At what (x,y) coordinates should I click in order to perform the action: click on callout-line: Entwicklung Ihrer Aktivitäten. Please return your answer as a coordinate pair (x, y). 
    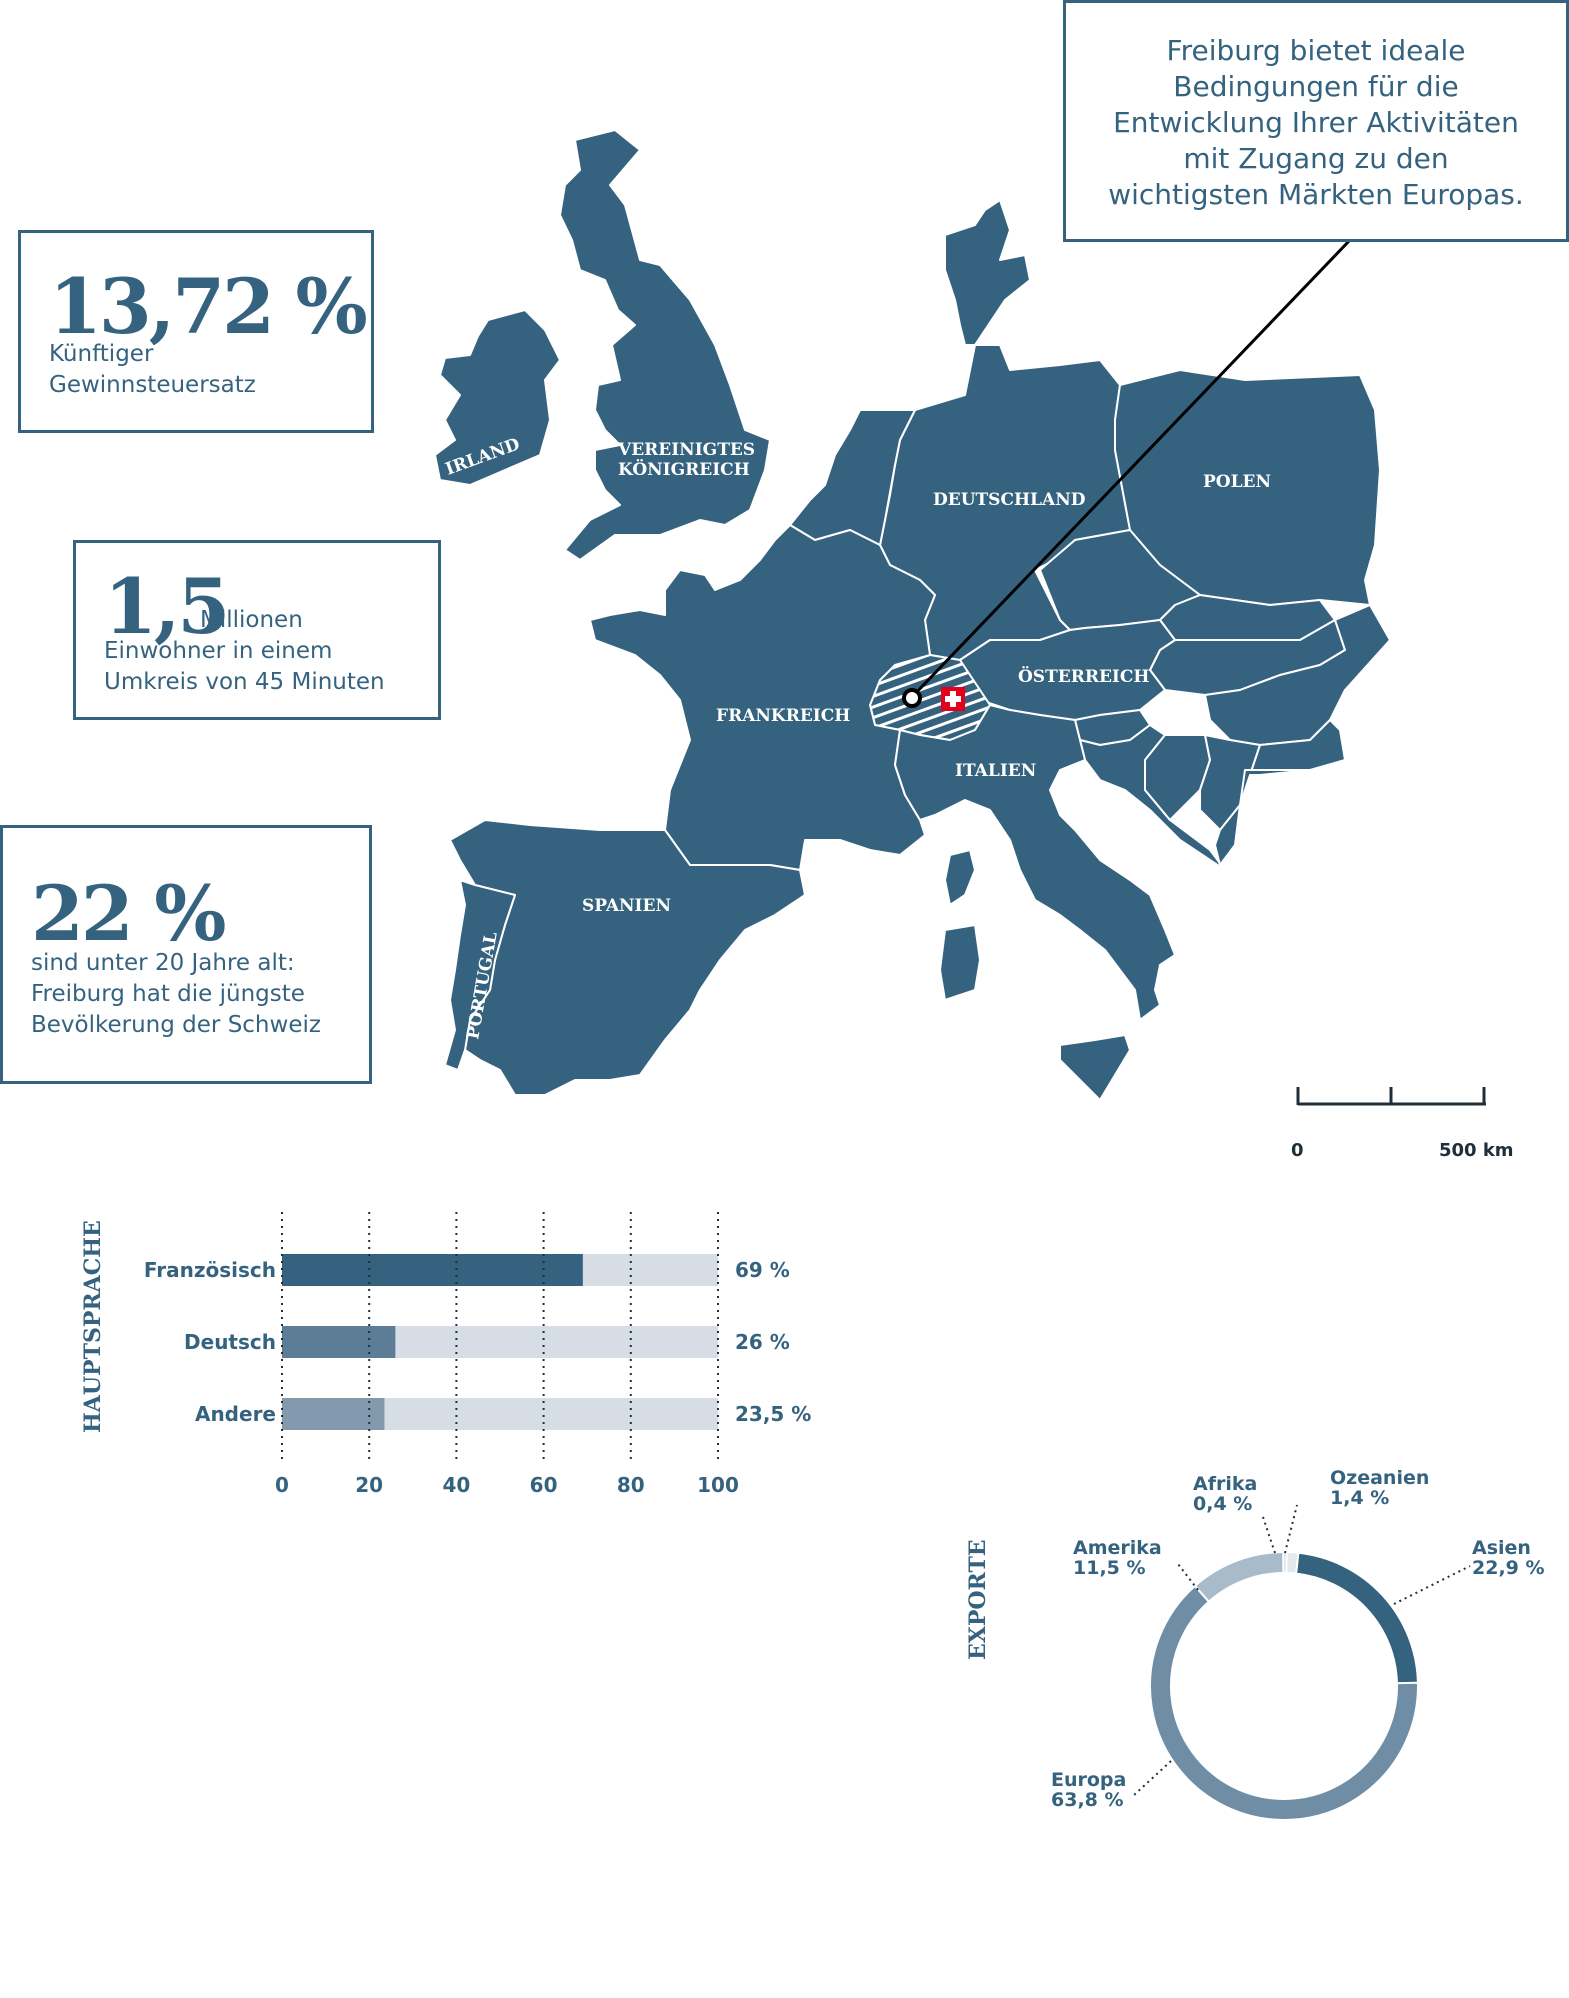
    Looking at the image, I should click on (1316, 122).